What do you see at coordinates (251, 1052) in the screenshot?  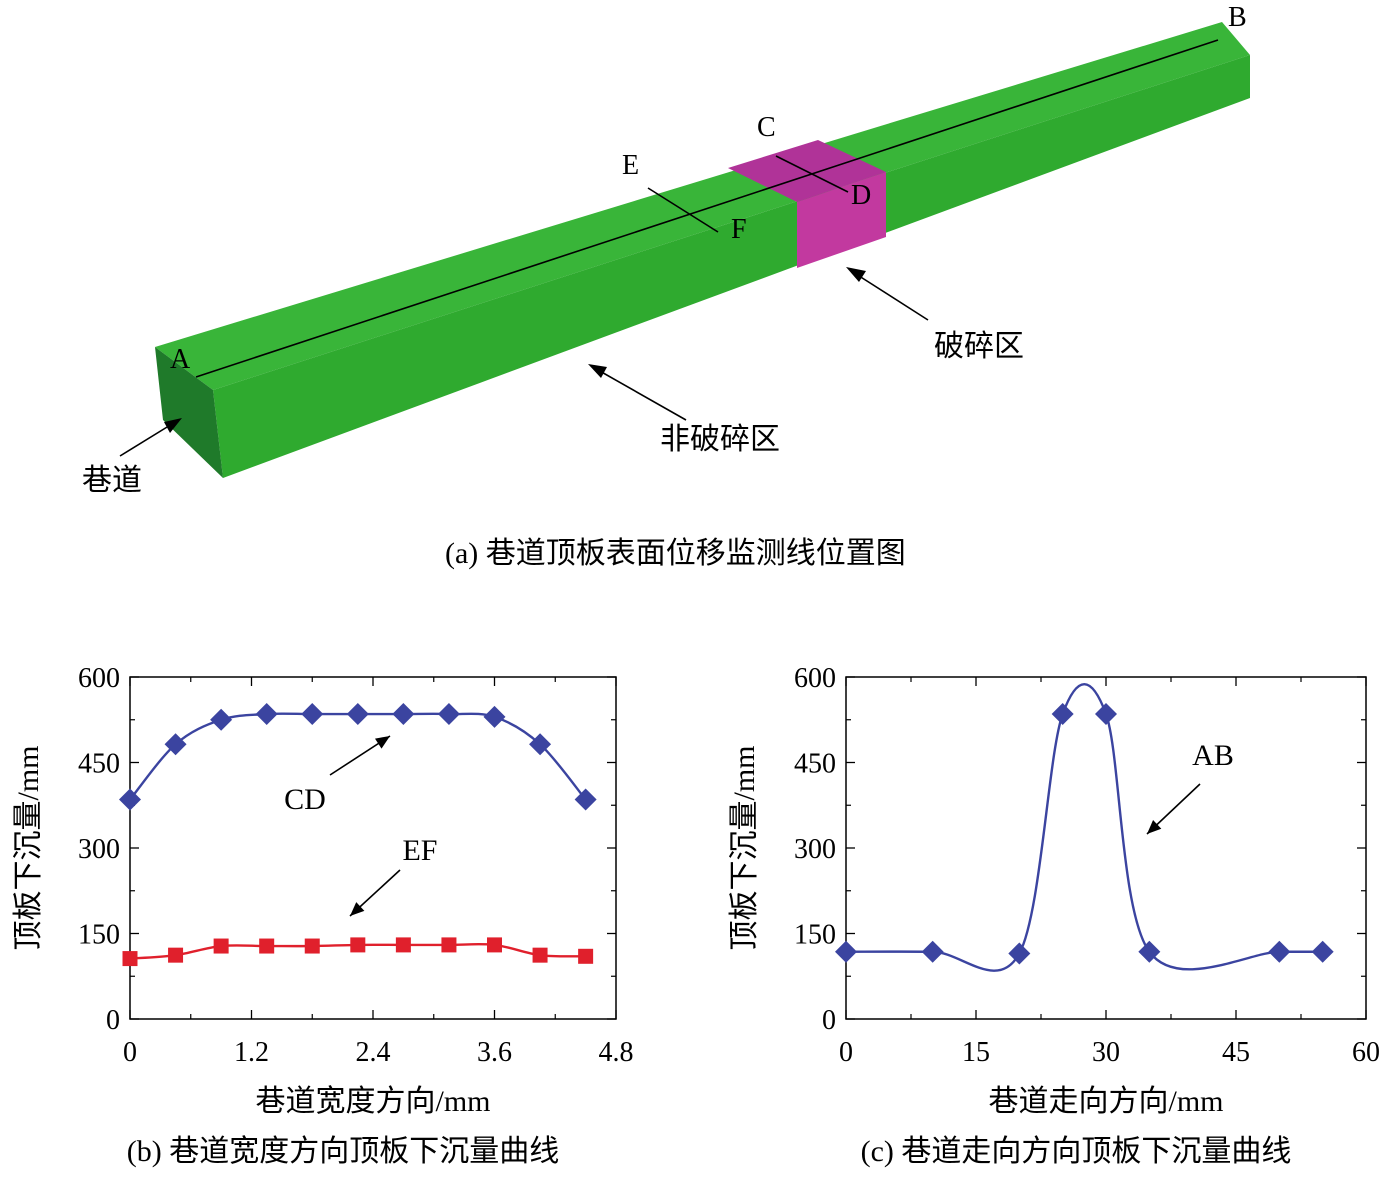 I see `x-tick-label: 1.2` at bounding box center [251, 1052].